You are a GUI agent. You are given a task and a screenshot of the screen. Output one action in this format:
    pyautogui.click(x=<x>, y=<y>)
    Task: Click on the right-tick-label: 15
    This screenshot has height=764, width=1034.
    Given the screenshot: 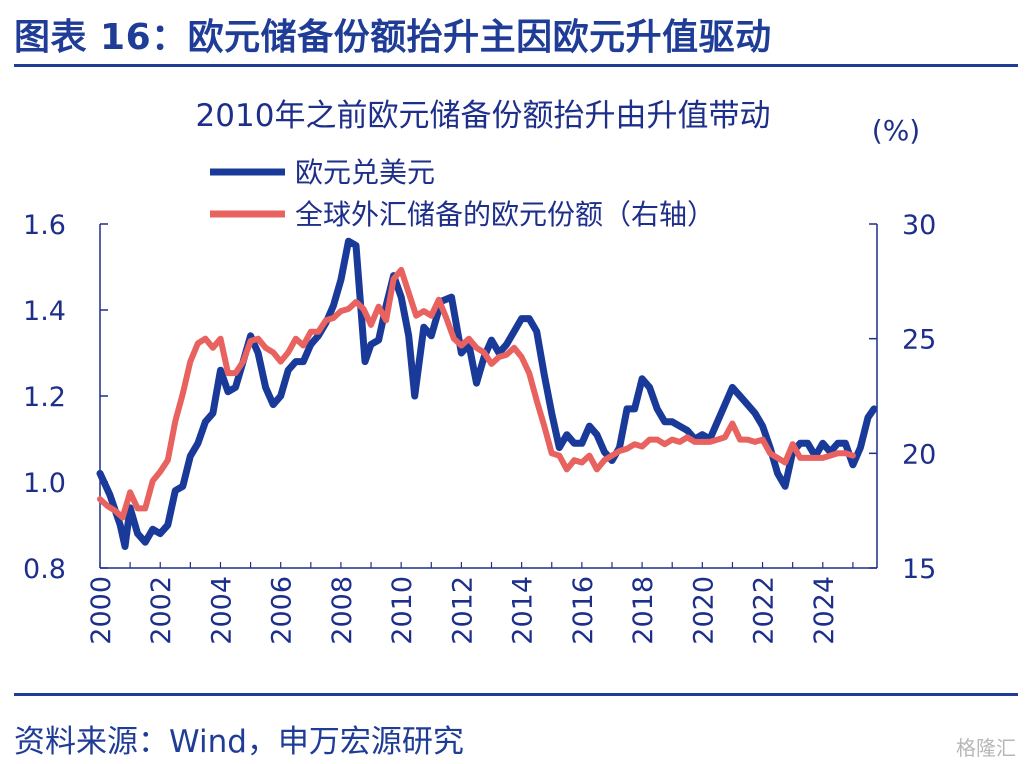 What is the action you would take?
    pyautogui.click(x=919, y=569)
    